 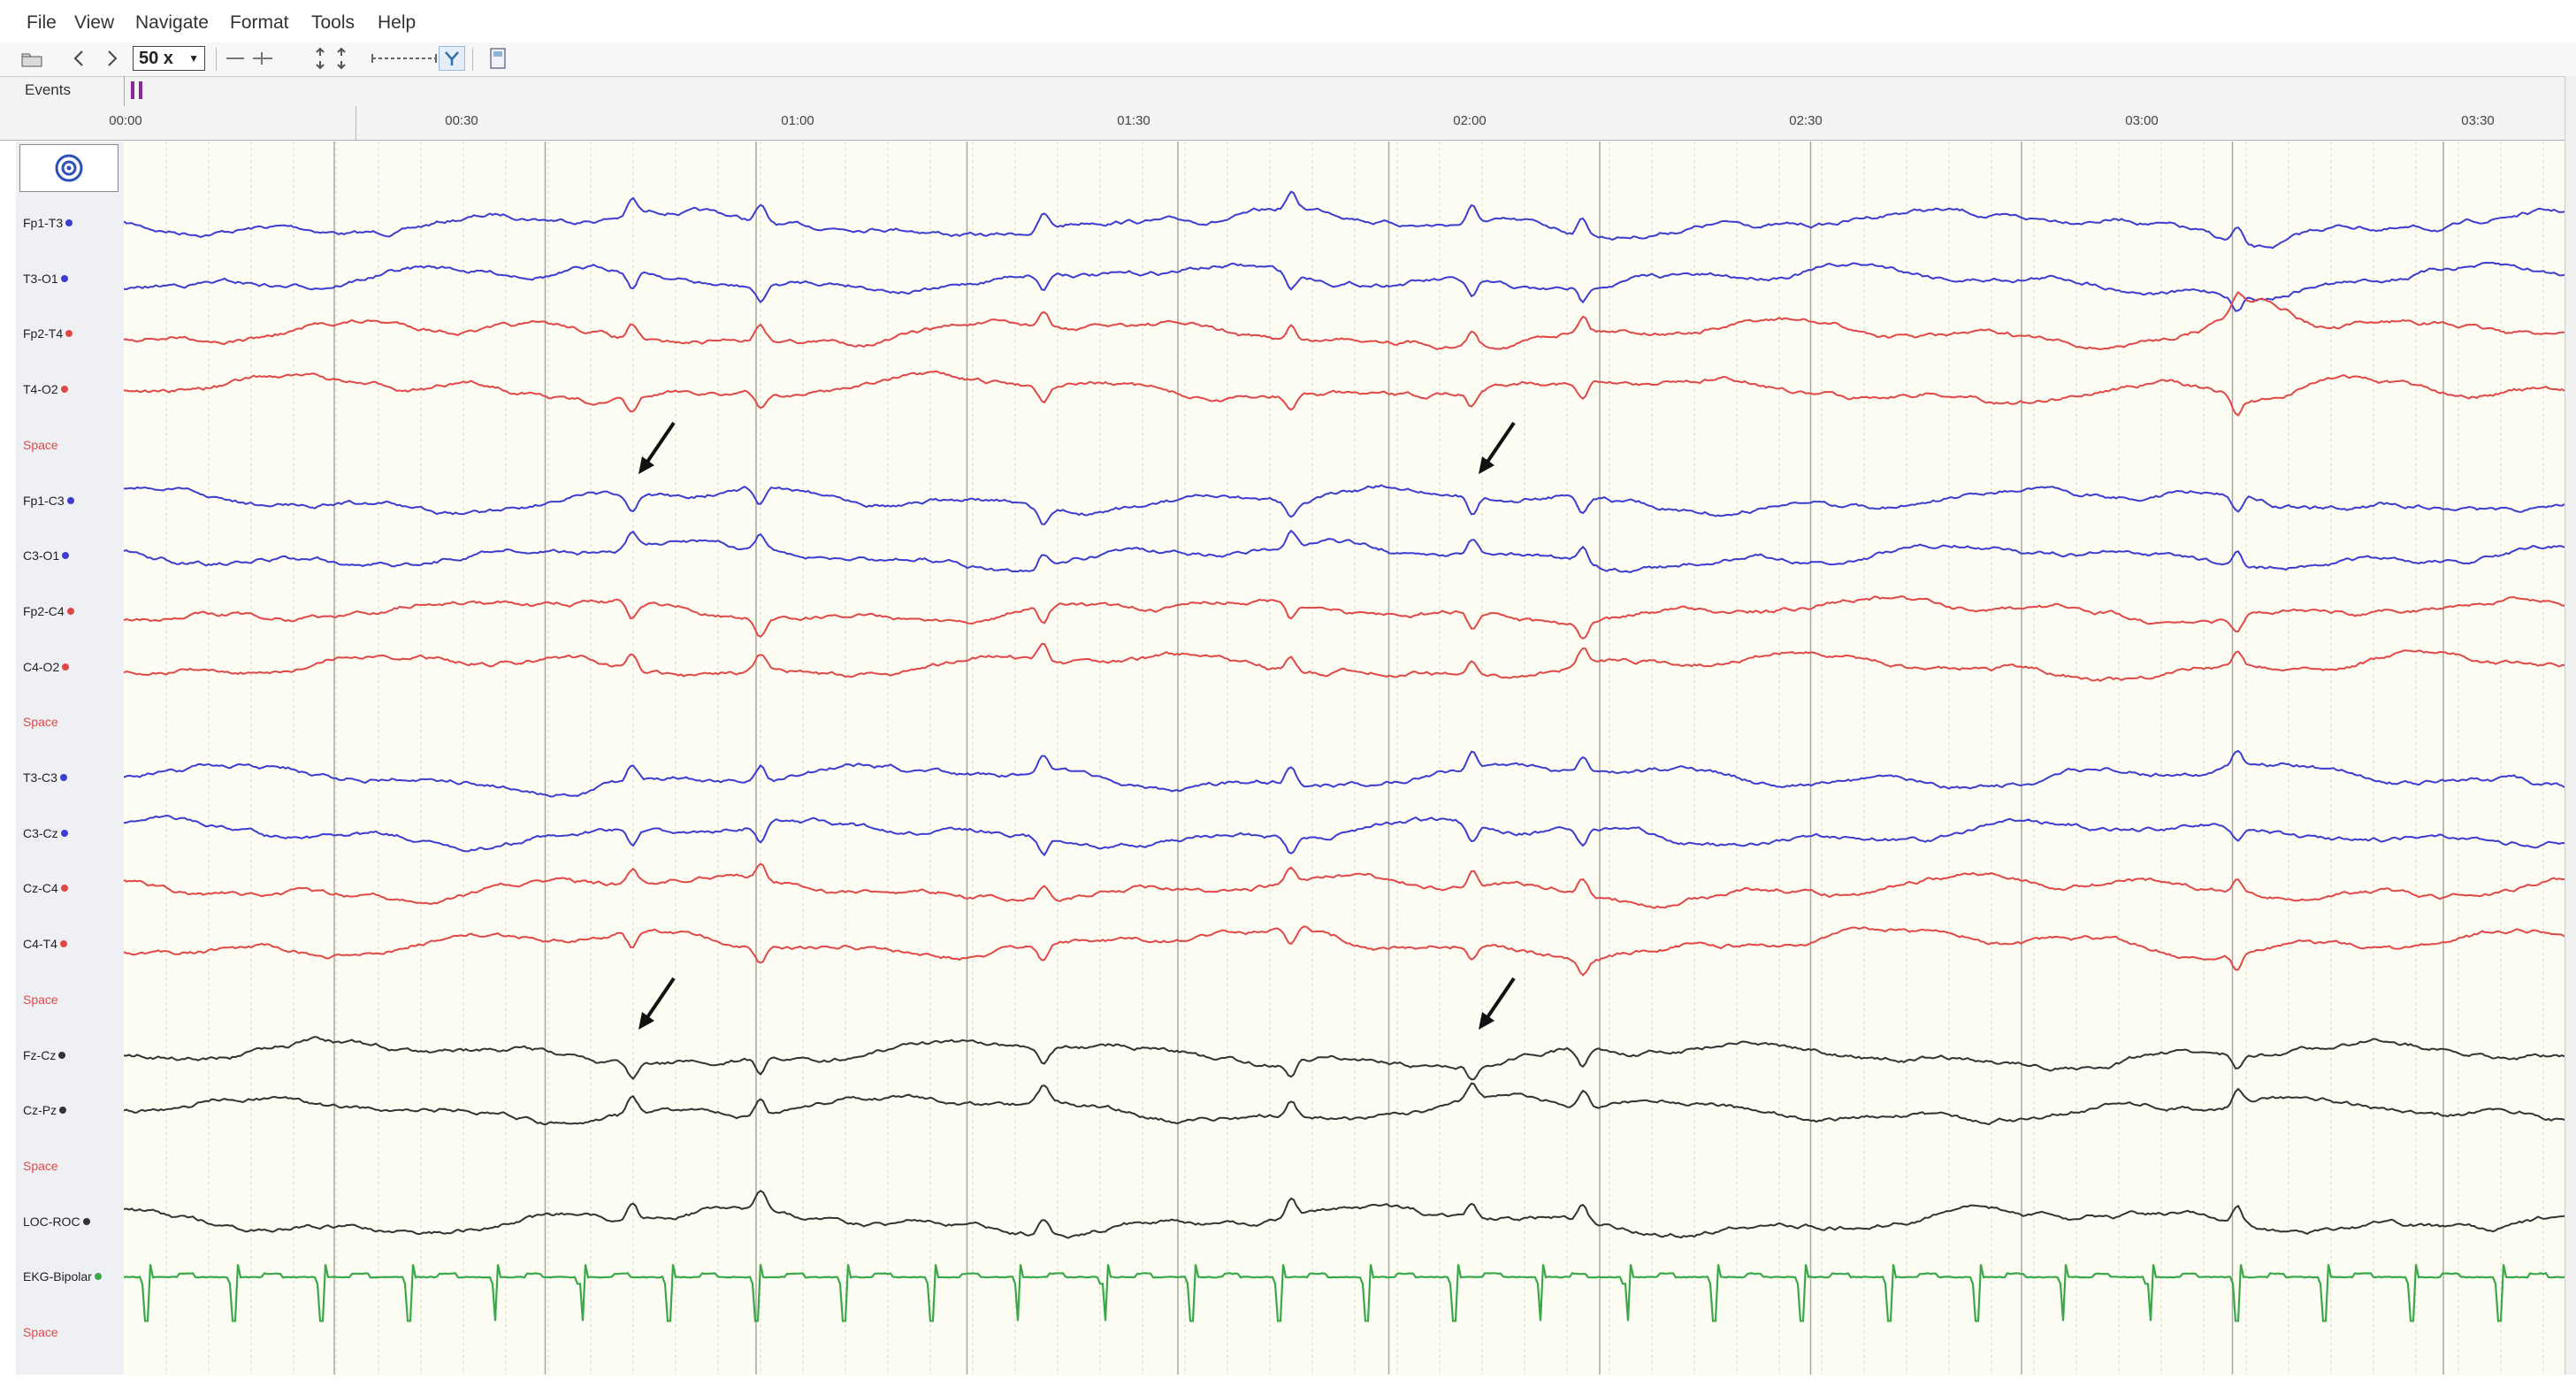 What do you see at coordinates (452, 58) in the screenshot?
I see `filter-icon` at bounding box center [452, 58].